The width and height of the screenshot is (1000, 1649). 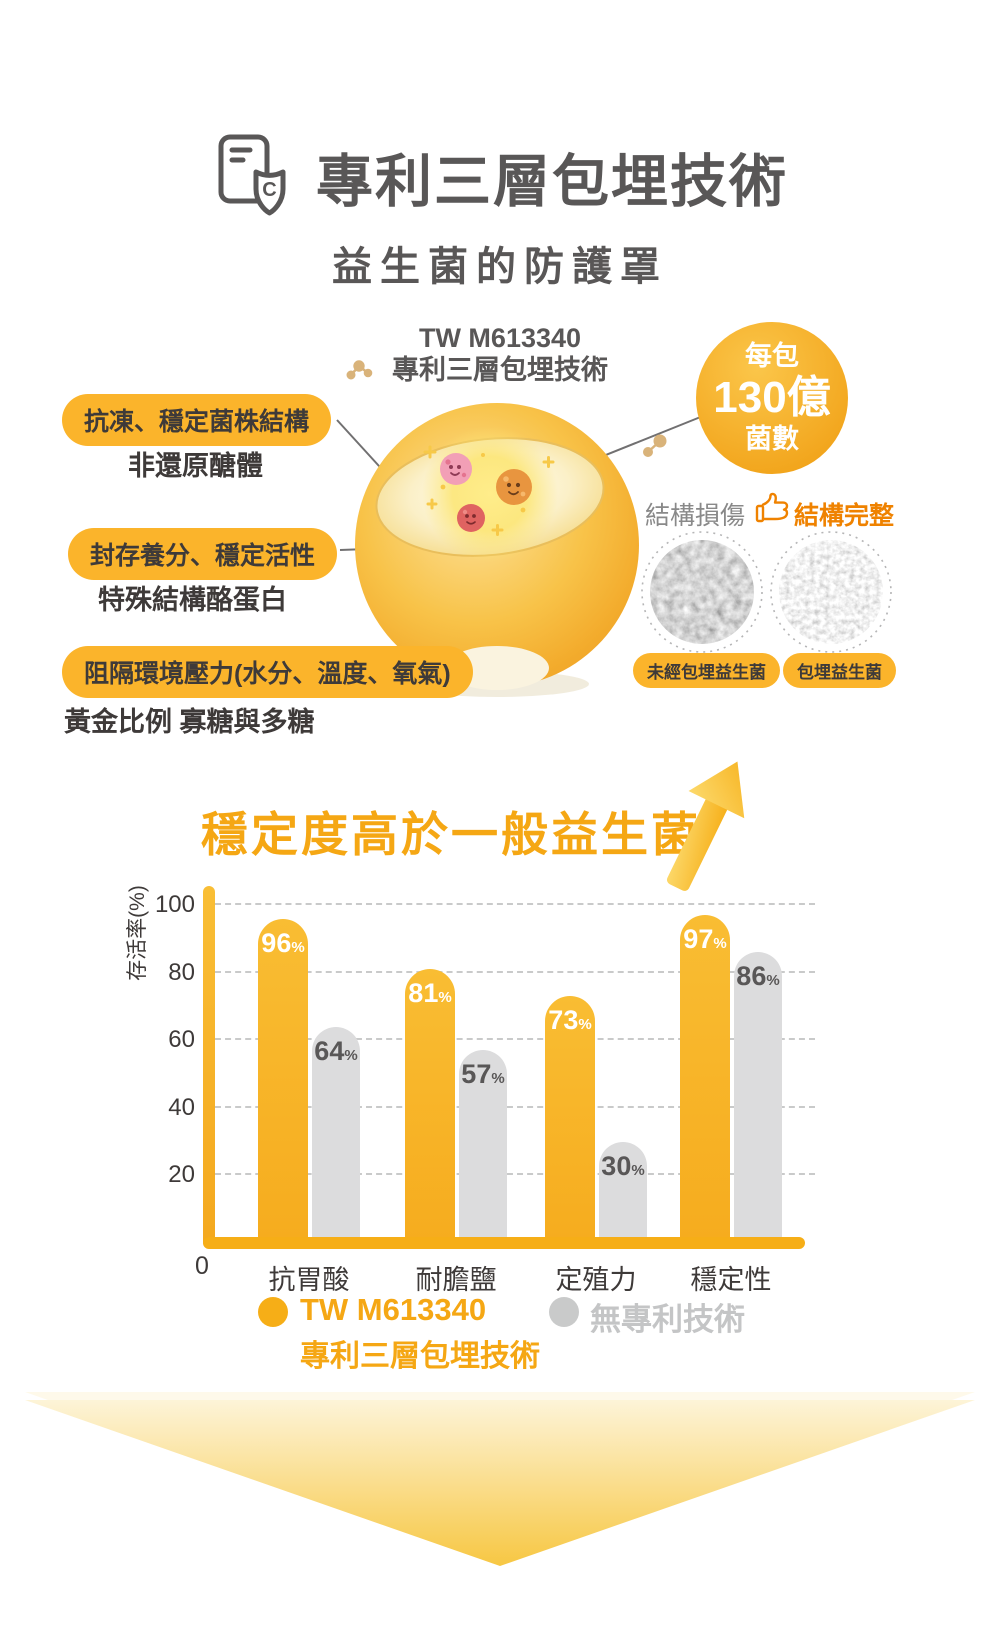 What do you see at coordinates (667, 1319) in the screenshot?
I see `legend-generic-label: 無專利技術` at bounding box center [667, 1319].